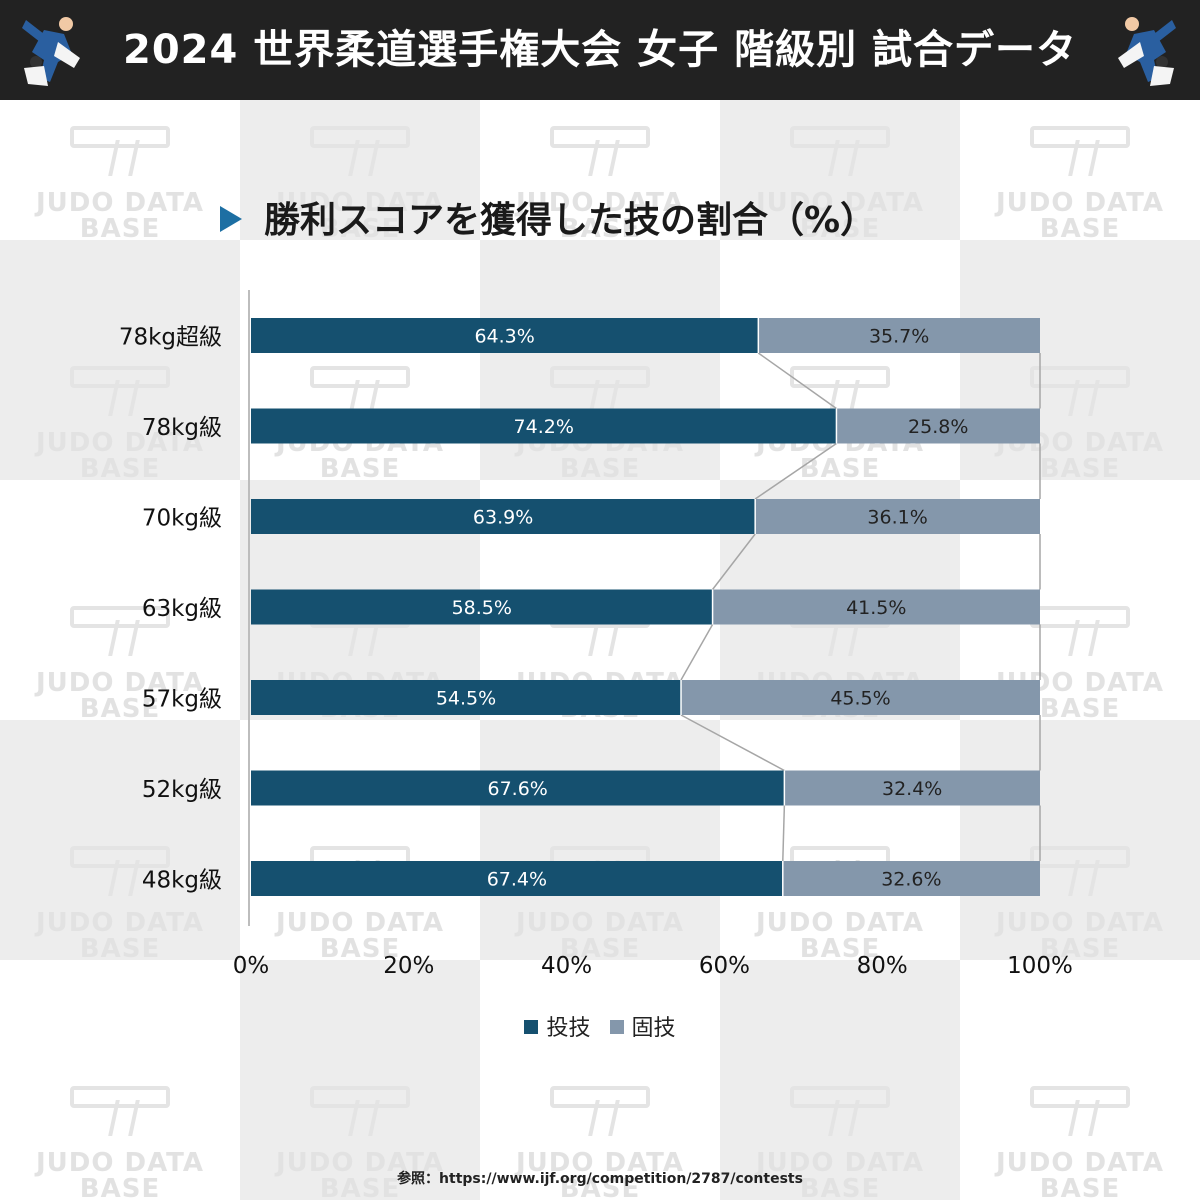  What do you see at coordinates (566, 966) in the screenshot?
I see `x-tick-label: 40%` at bounding box center [566, 966].